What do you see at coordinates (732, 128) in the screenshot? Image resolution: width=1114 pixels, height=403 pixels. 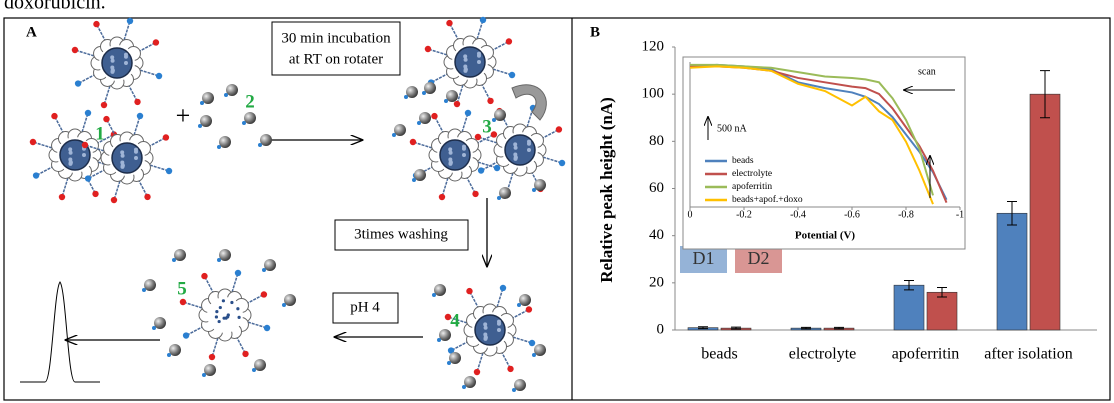 I see `annotation: 500 nA` at bounding box center [732, 128].